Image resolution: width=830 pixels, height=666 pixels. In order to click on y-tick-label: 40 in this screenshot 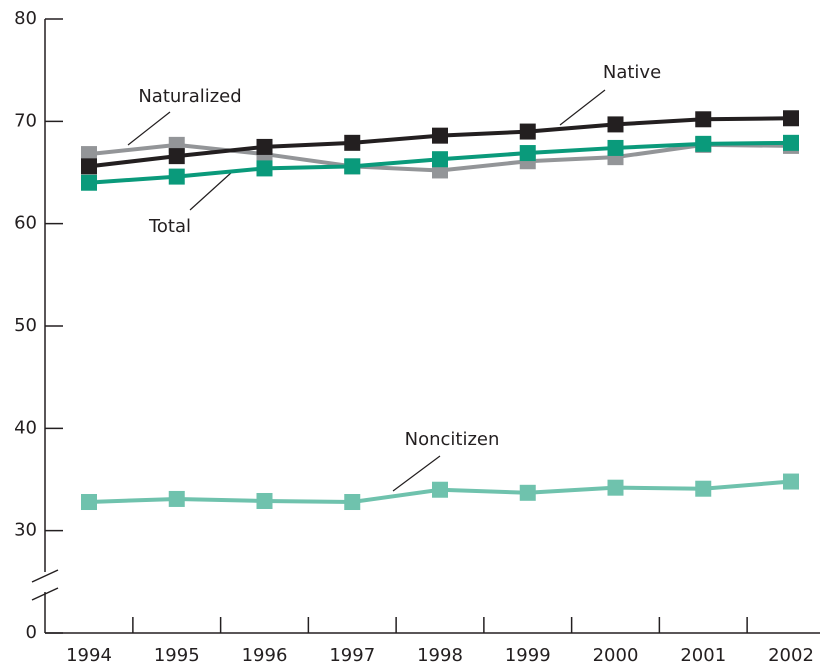, I will do `click(25, 427)`.